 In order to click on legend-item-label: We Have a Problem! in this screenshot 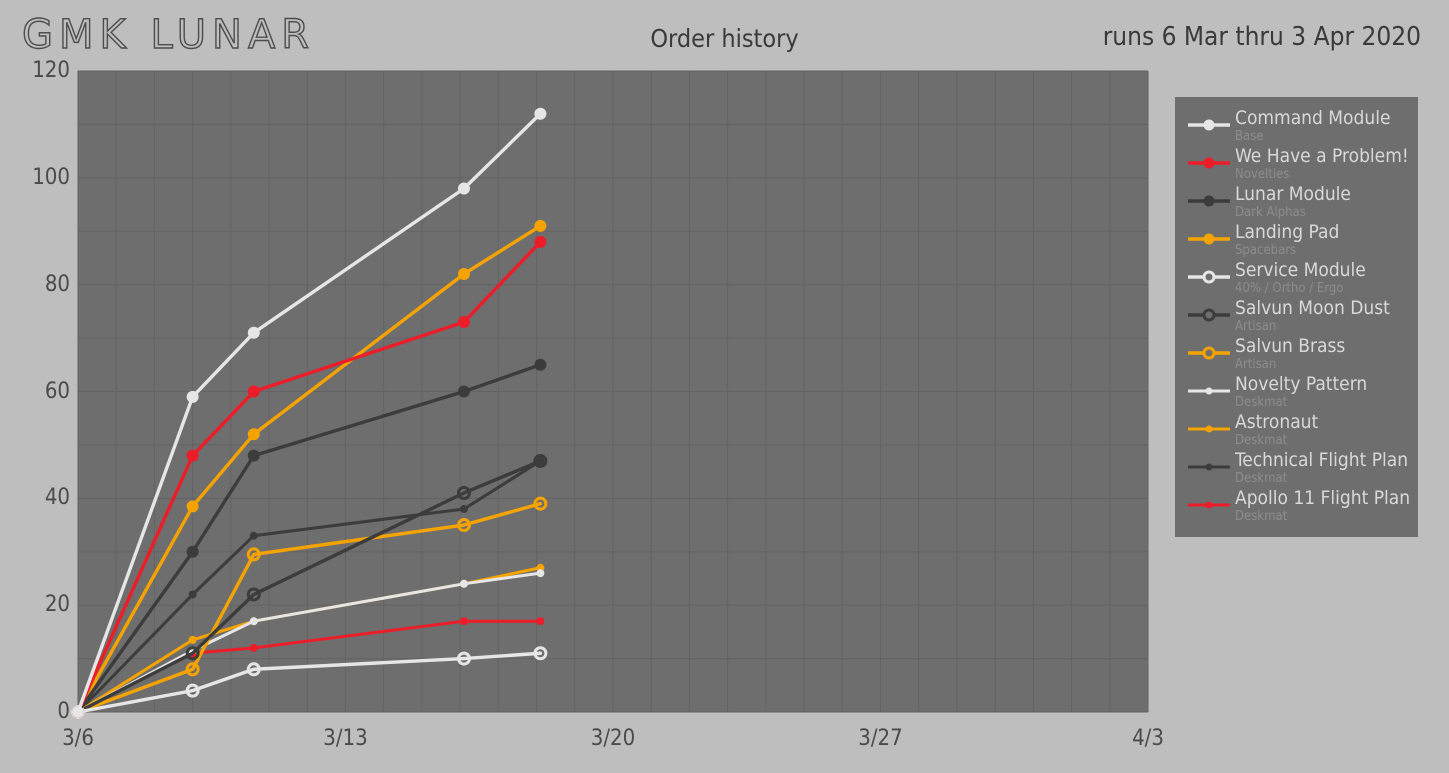, I will do `click(1322, 156)`.